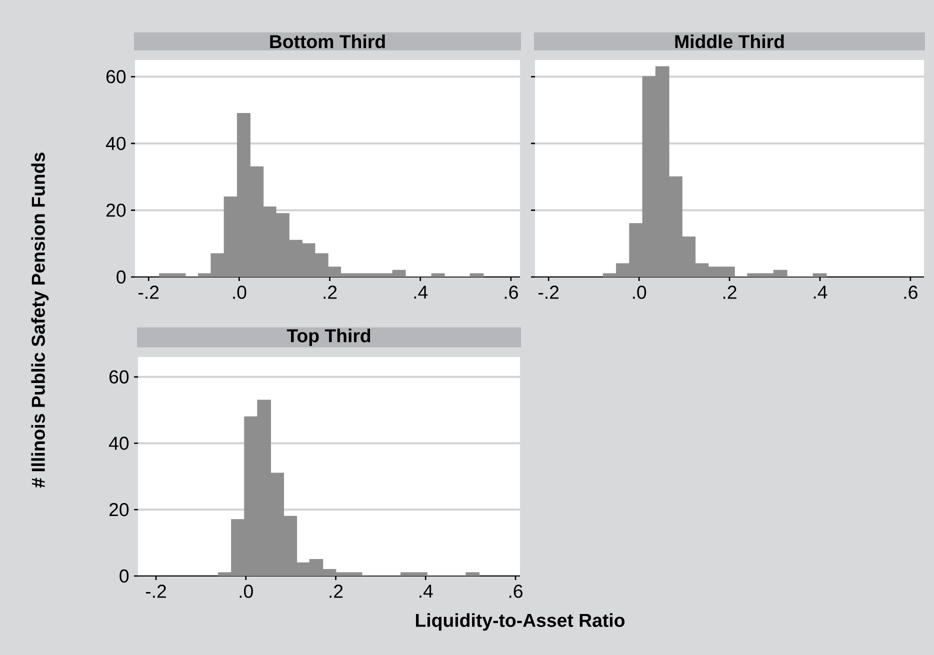 Image resolution: width=934 pixels, height=655 pixels. Describe the element at coordinates (520, 622) in the screenshot. I see `x-axis-title: Liquidity-to-Asset Ratio` at that location.